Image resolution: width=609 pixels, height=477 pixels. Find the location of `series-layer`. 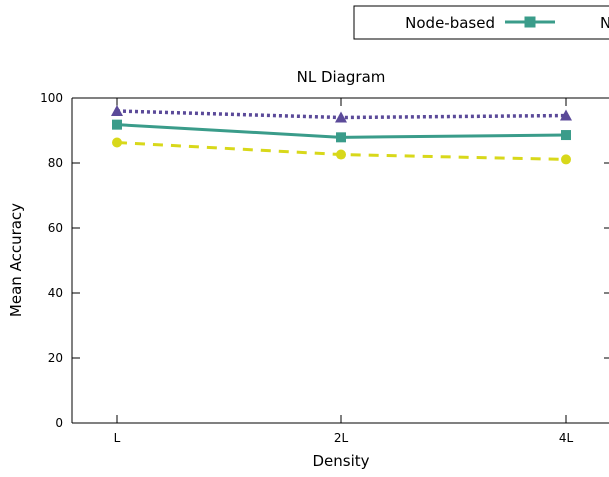

series-layer is located at coordinates (341, 135).